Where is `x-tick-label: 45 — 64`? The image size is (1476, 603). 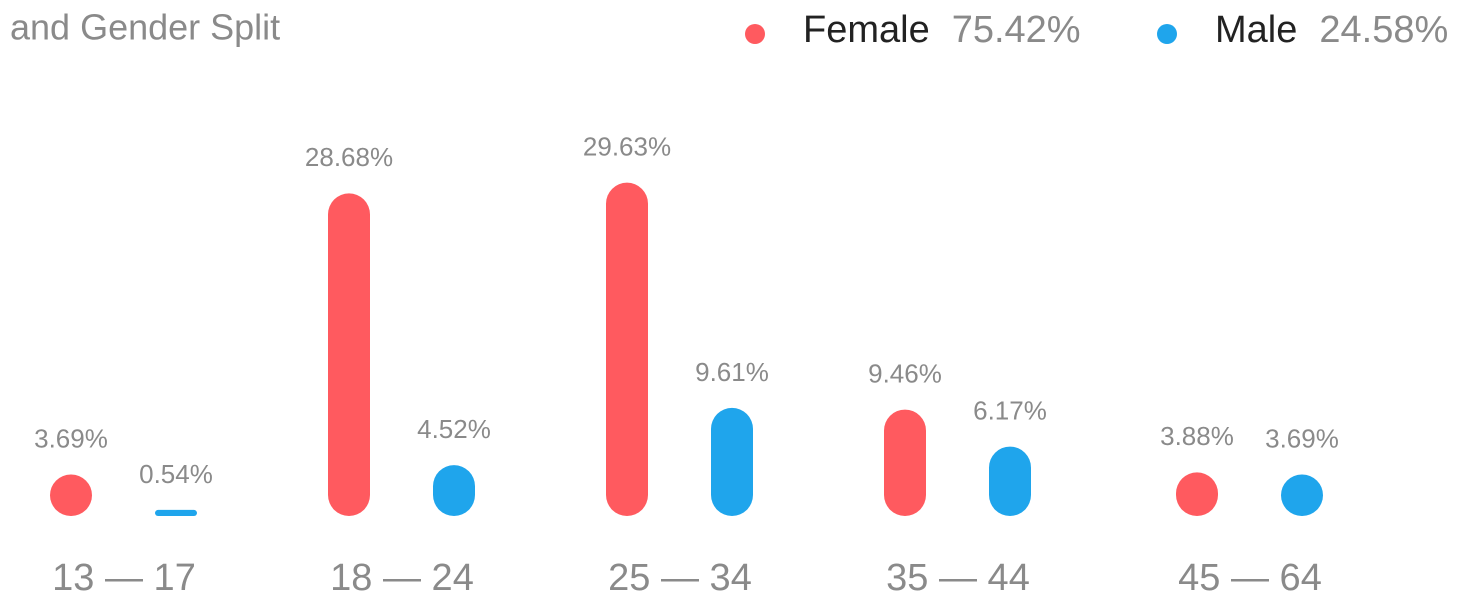 x-tick-label: 45 — 64 is located at coordinates (1250, 578).